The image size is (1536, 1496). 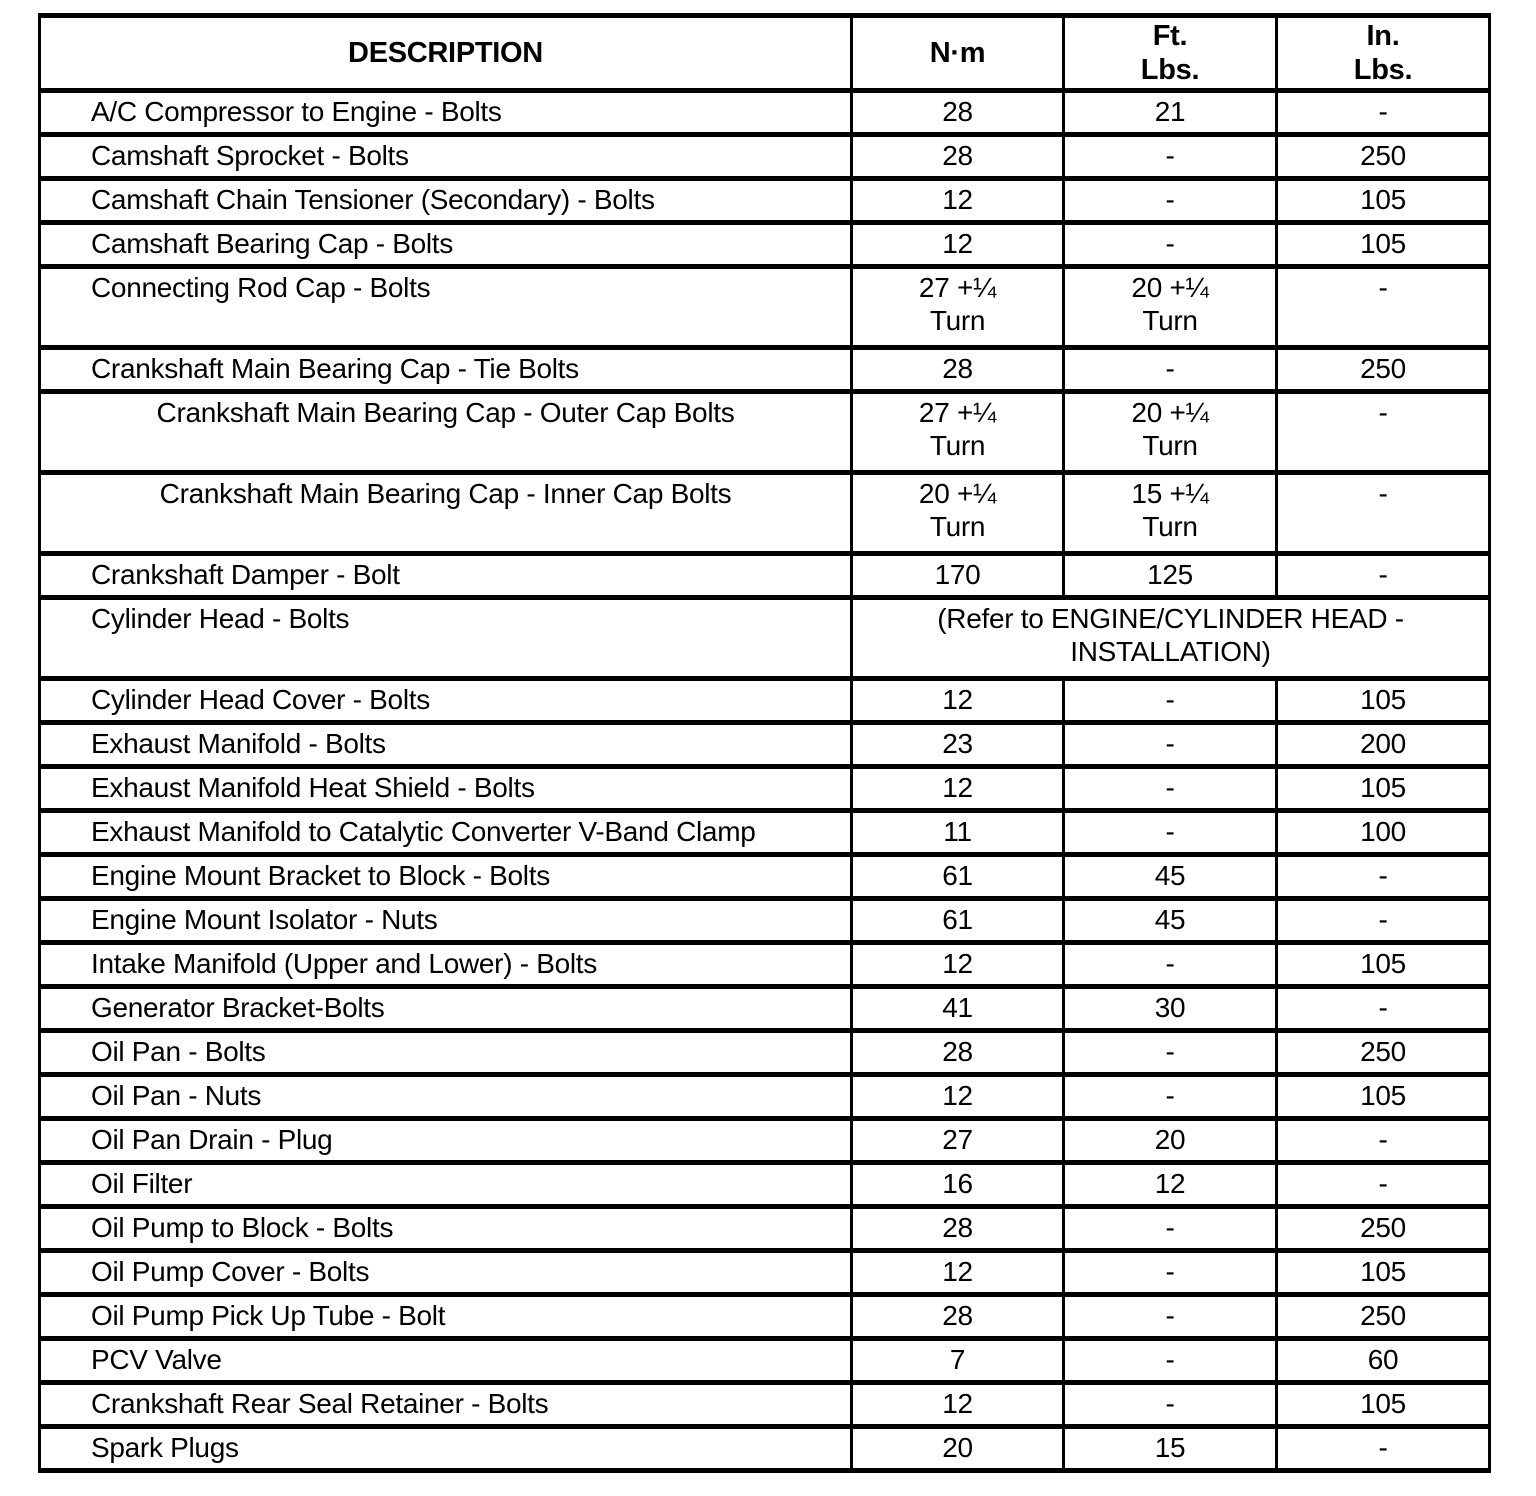 What do you see at coordinates (764, 1316) in the screenshot?
I see `table-row: Oil Pump Pick Up Tube - Bolt 28-250` at bounding box center [764, 1316].